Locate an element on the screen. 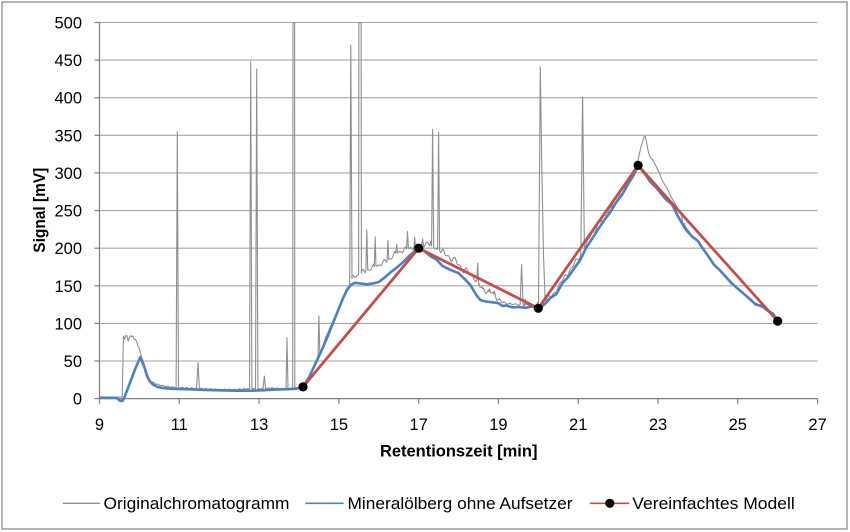 This screenshot has height=532, width=850. svg-text: 15 is located at coordinates (339, 425).